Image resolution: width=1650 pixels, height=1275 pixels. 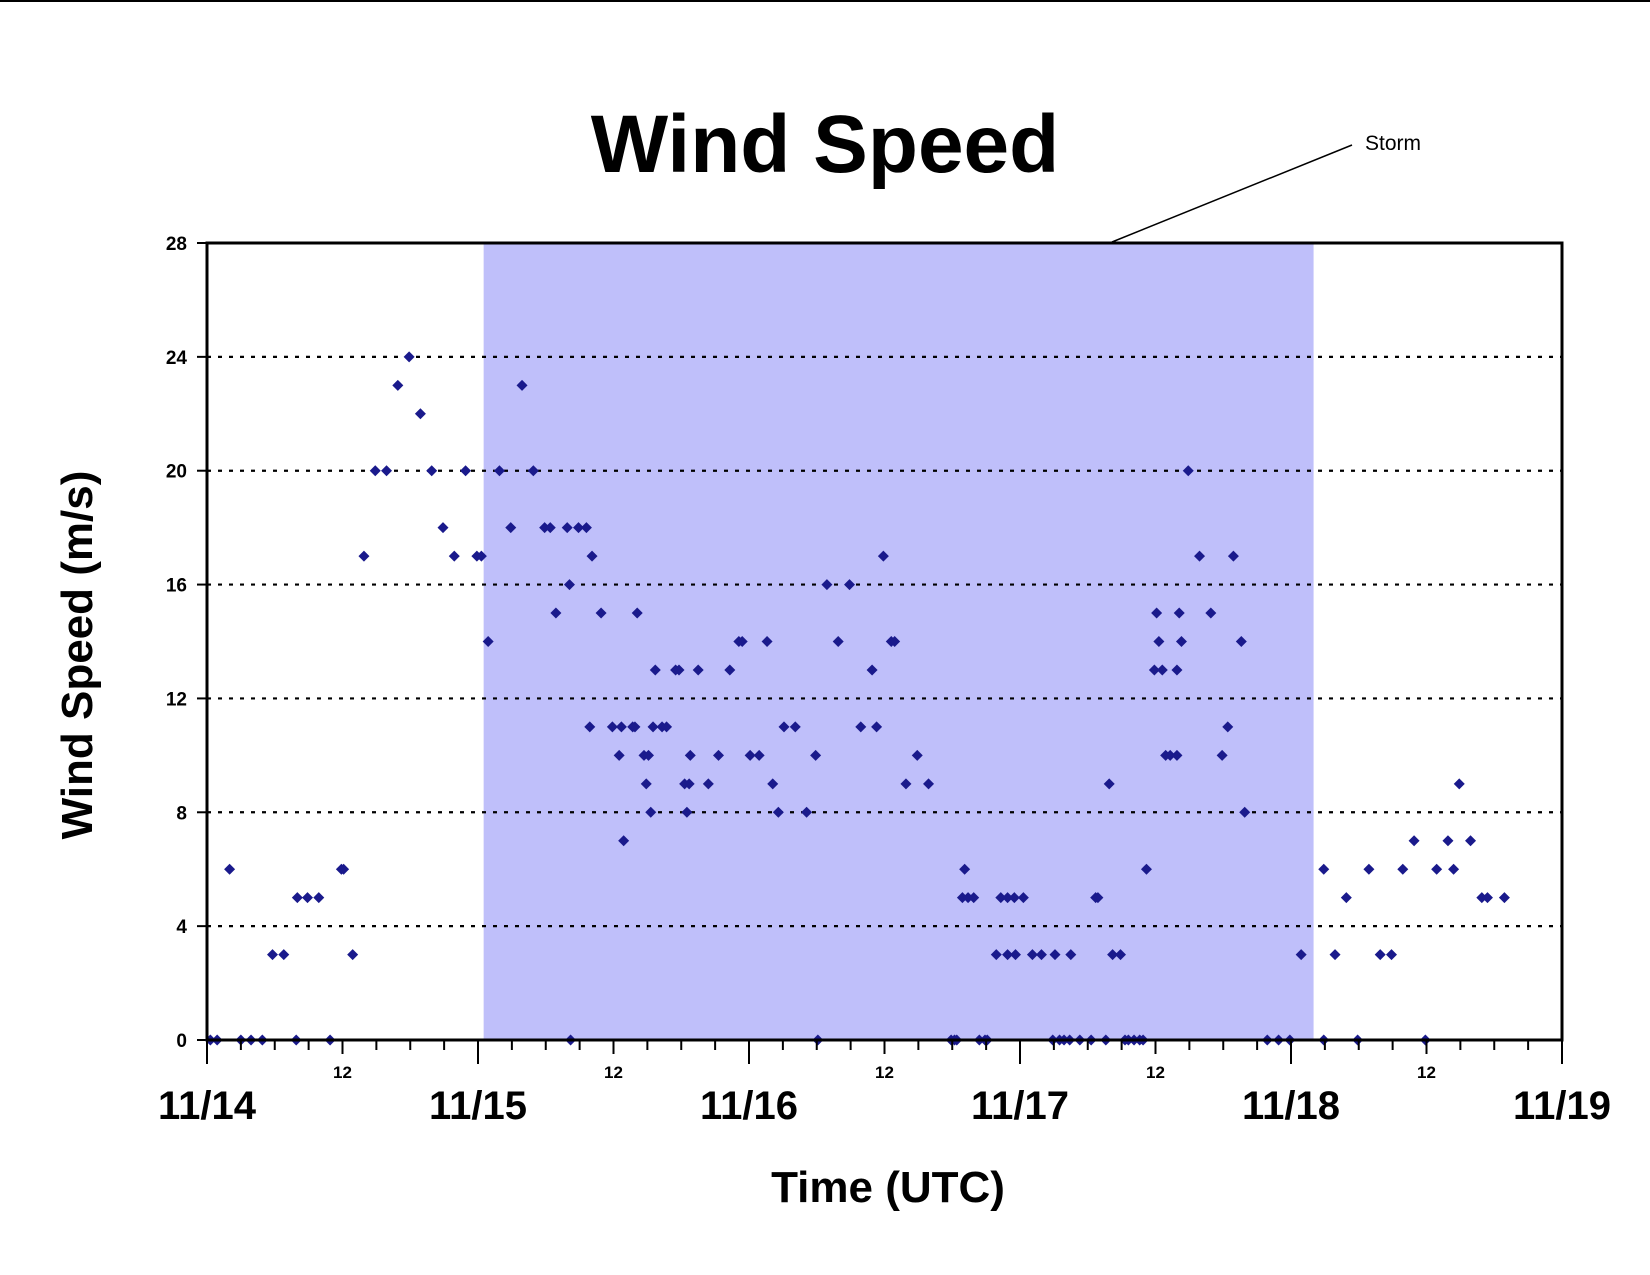 I want to click on x-major-tick-label: 11/17, so click(x=1020, y=1106).